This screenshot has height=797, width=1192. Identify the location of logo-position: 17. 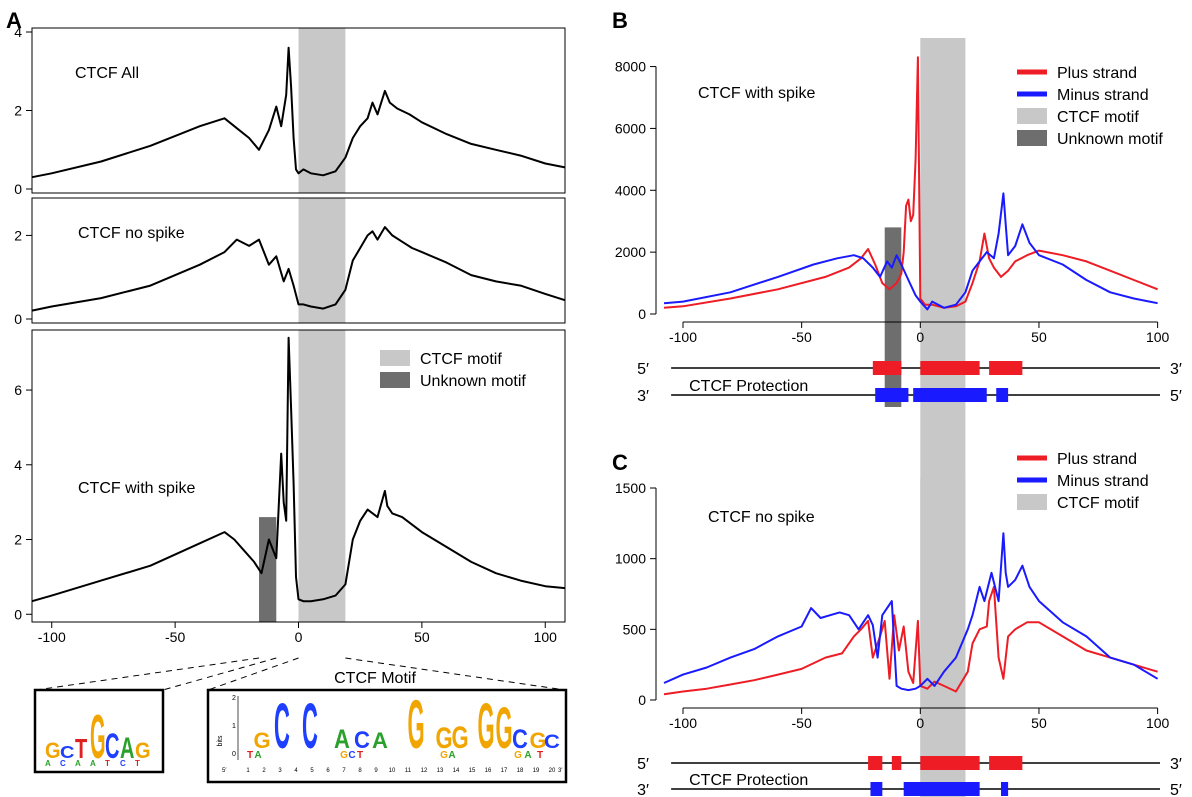
(504, 771).